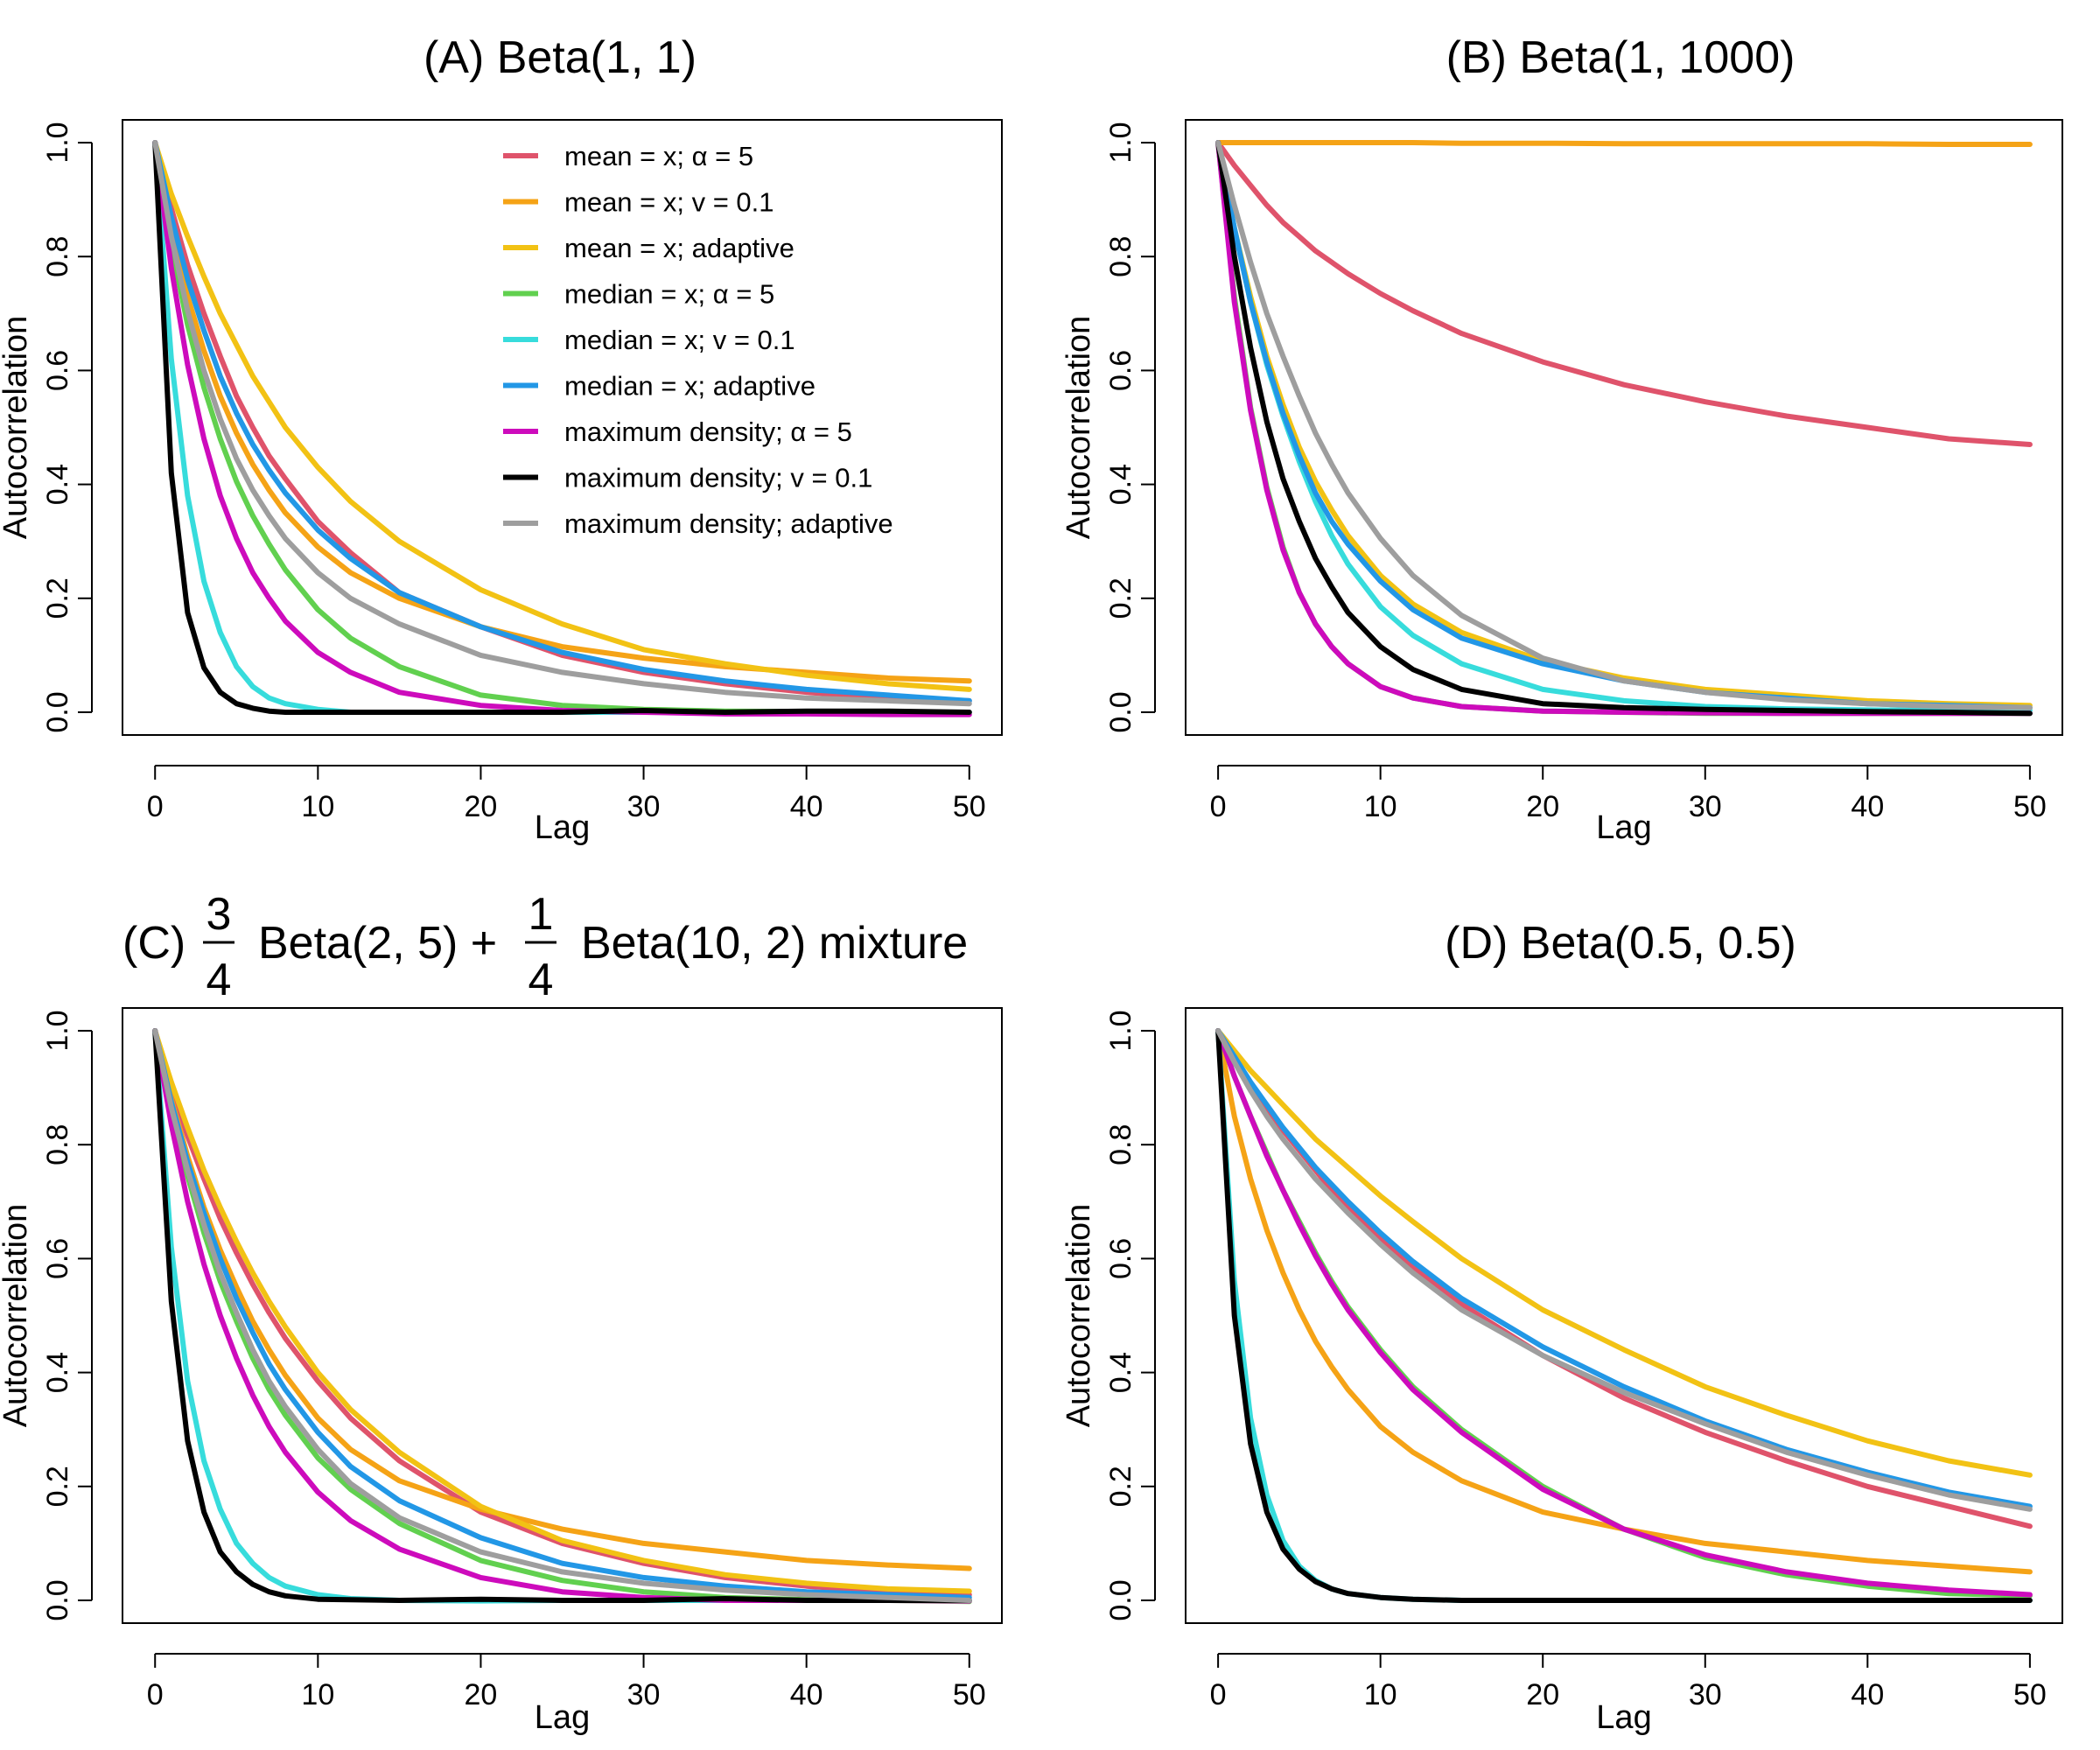 This screenshot has width=2100, height=1750. I want to click on panel-a-plot-frame, so click(562, 427).